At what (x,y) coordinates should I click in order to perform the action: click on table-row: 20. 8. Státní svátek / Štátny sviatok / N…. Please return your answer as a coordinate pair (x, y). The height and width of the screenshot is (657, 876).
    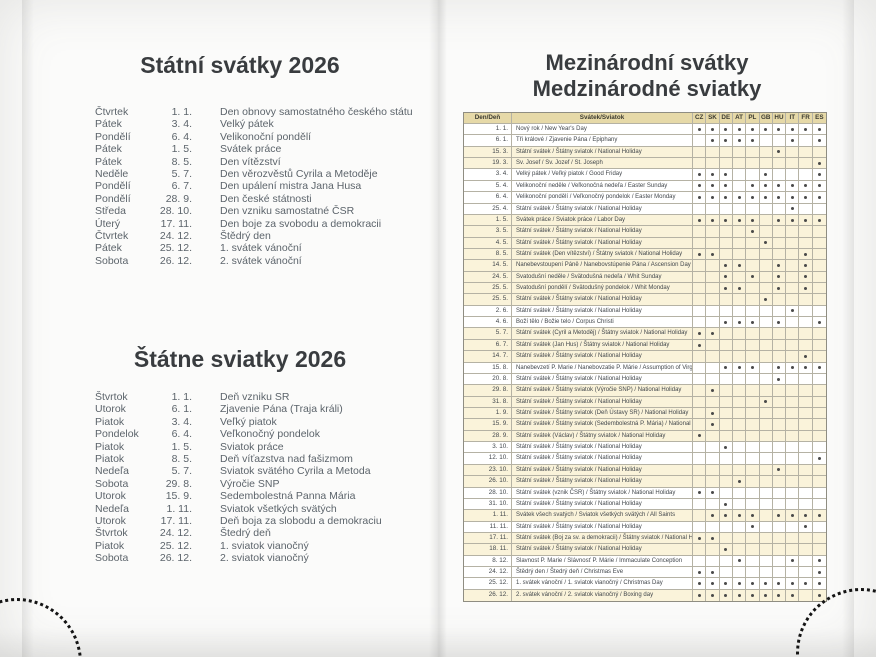
    Looking at the image, I should click on (645, 379).